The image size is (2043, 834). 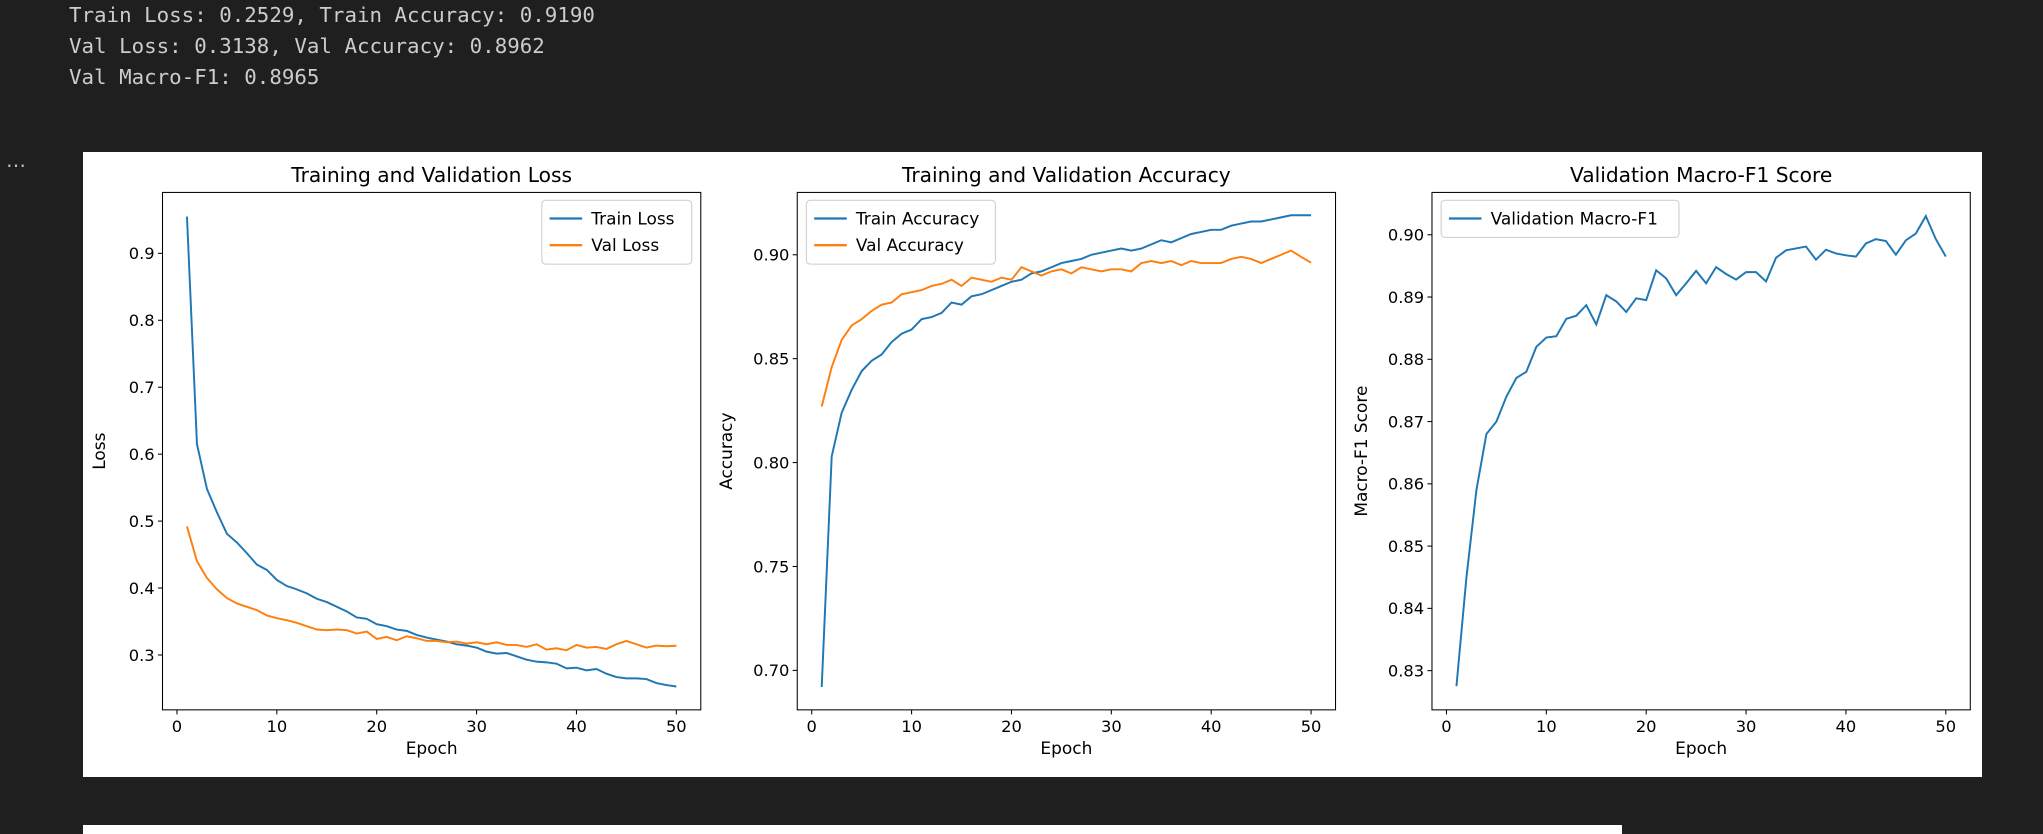 I want to click on y-tick-label: 0.5, so click(x=142, y=521).